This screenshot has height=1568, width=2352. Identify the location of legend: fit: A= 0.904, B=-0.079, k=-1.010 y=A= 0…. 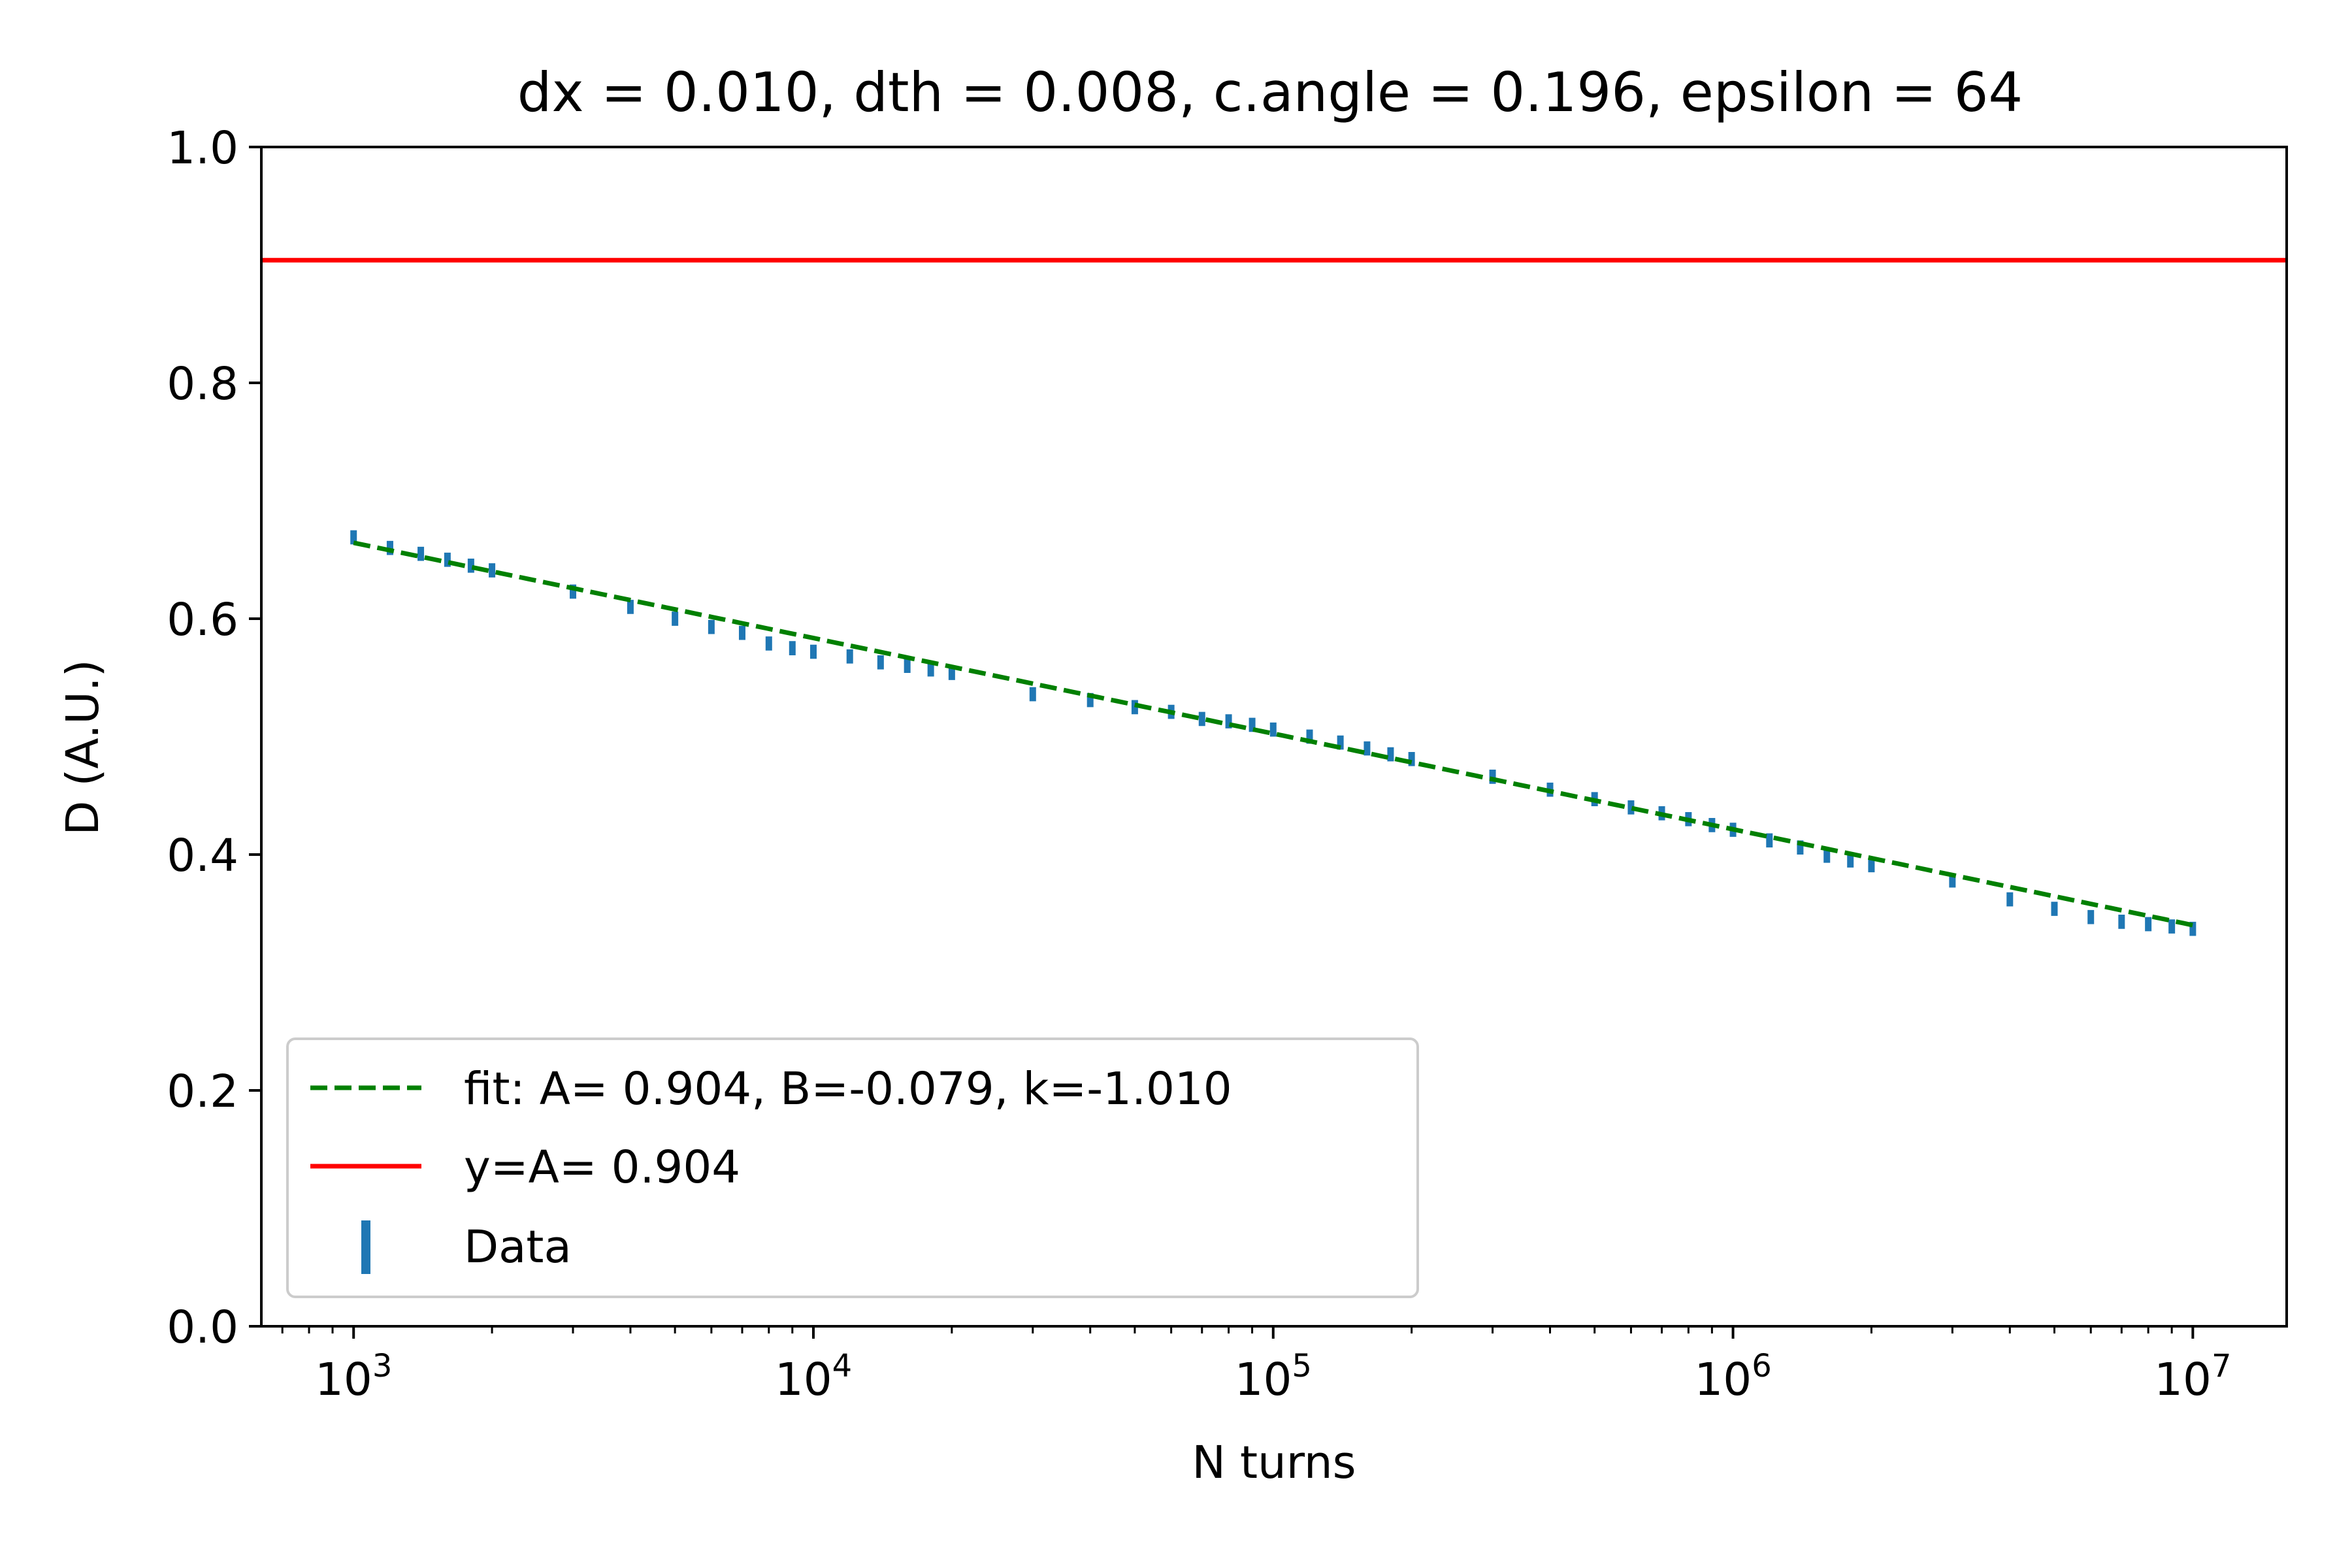
(852, 1167).